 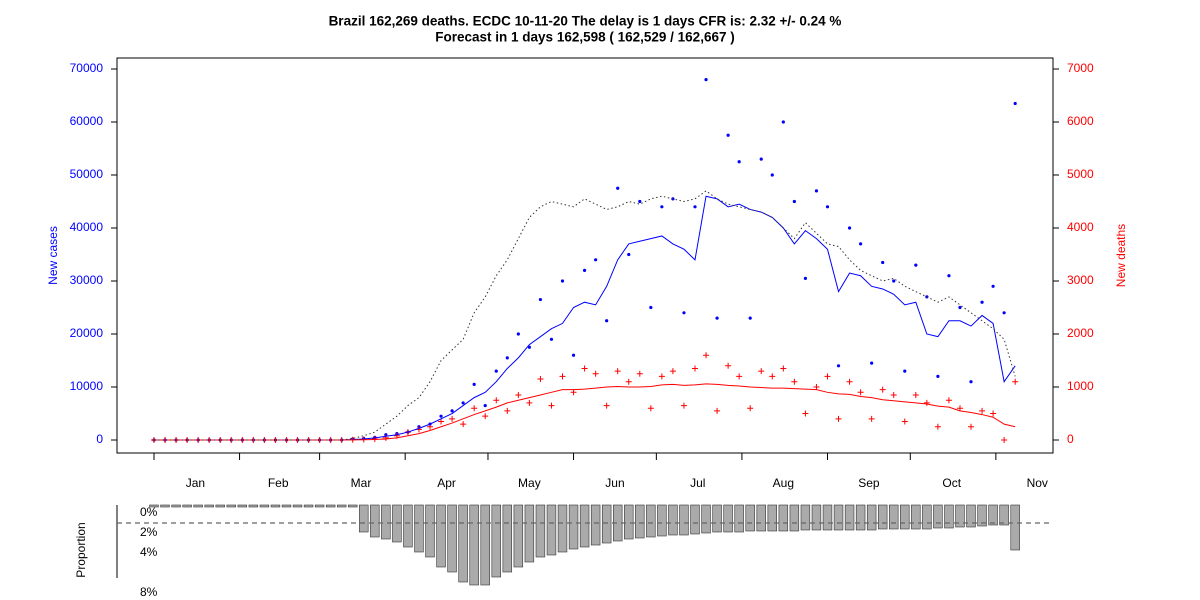 I want to click on y2-tick-label: 0, so click(x=1070, y=439).